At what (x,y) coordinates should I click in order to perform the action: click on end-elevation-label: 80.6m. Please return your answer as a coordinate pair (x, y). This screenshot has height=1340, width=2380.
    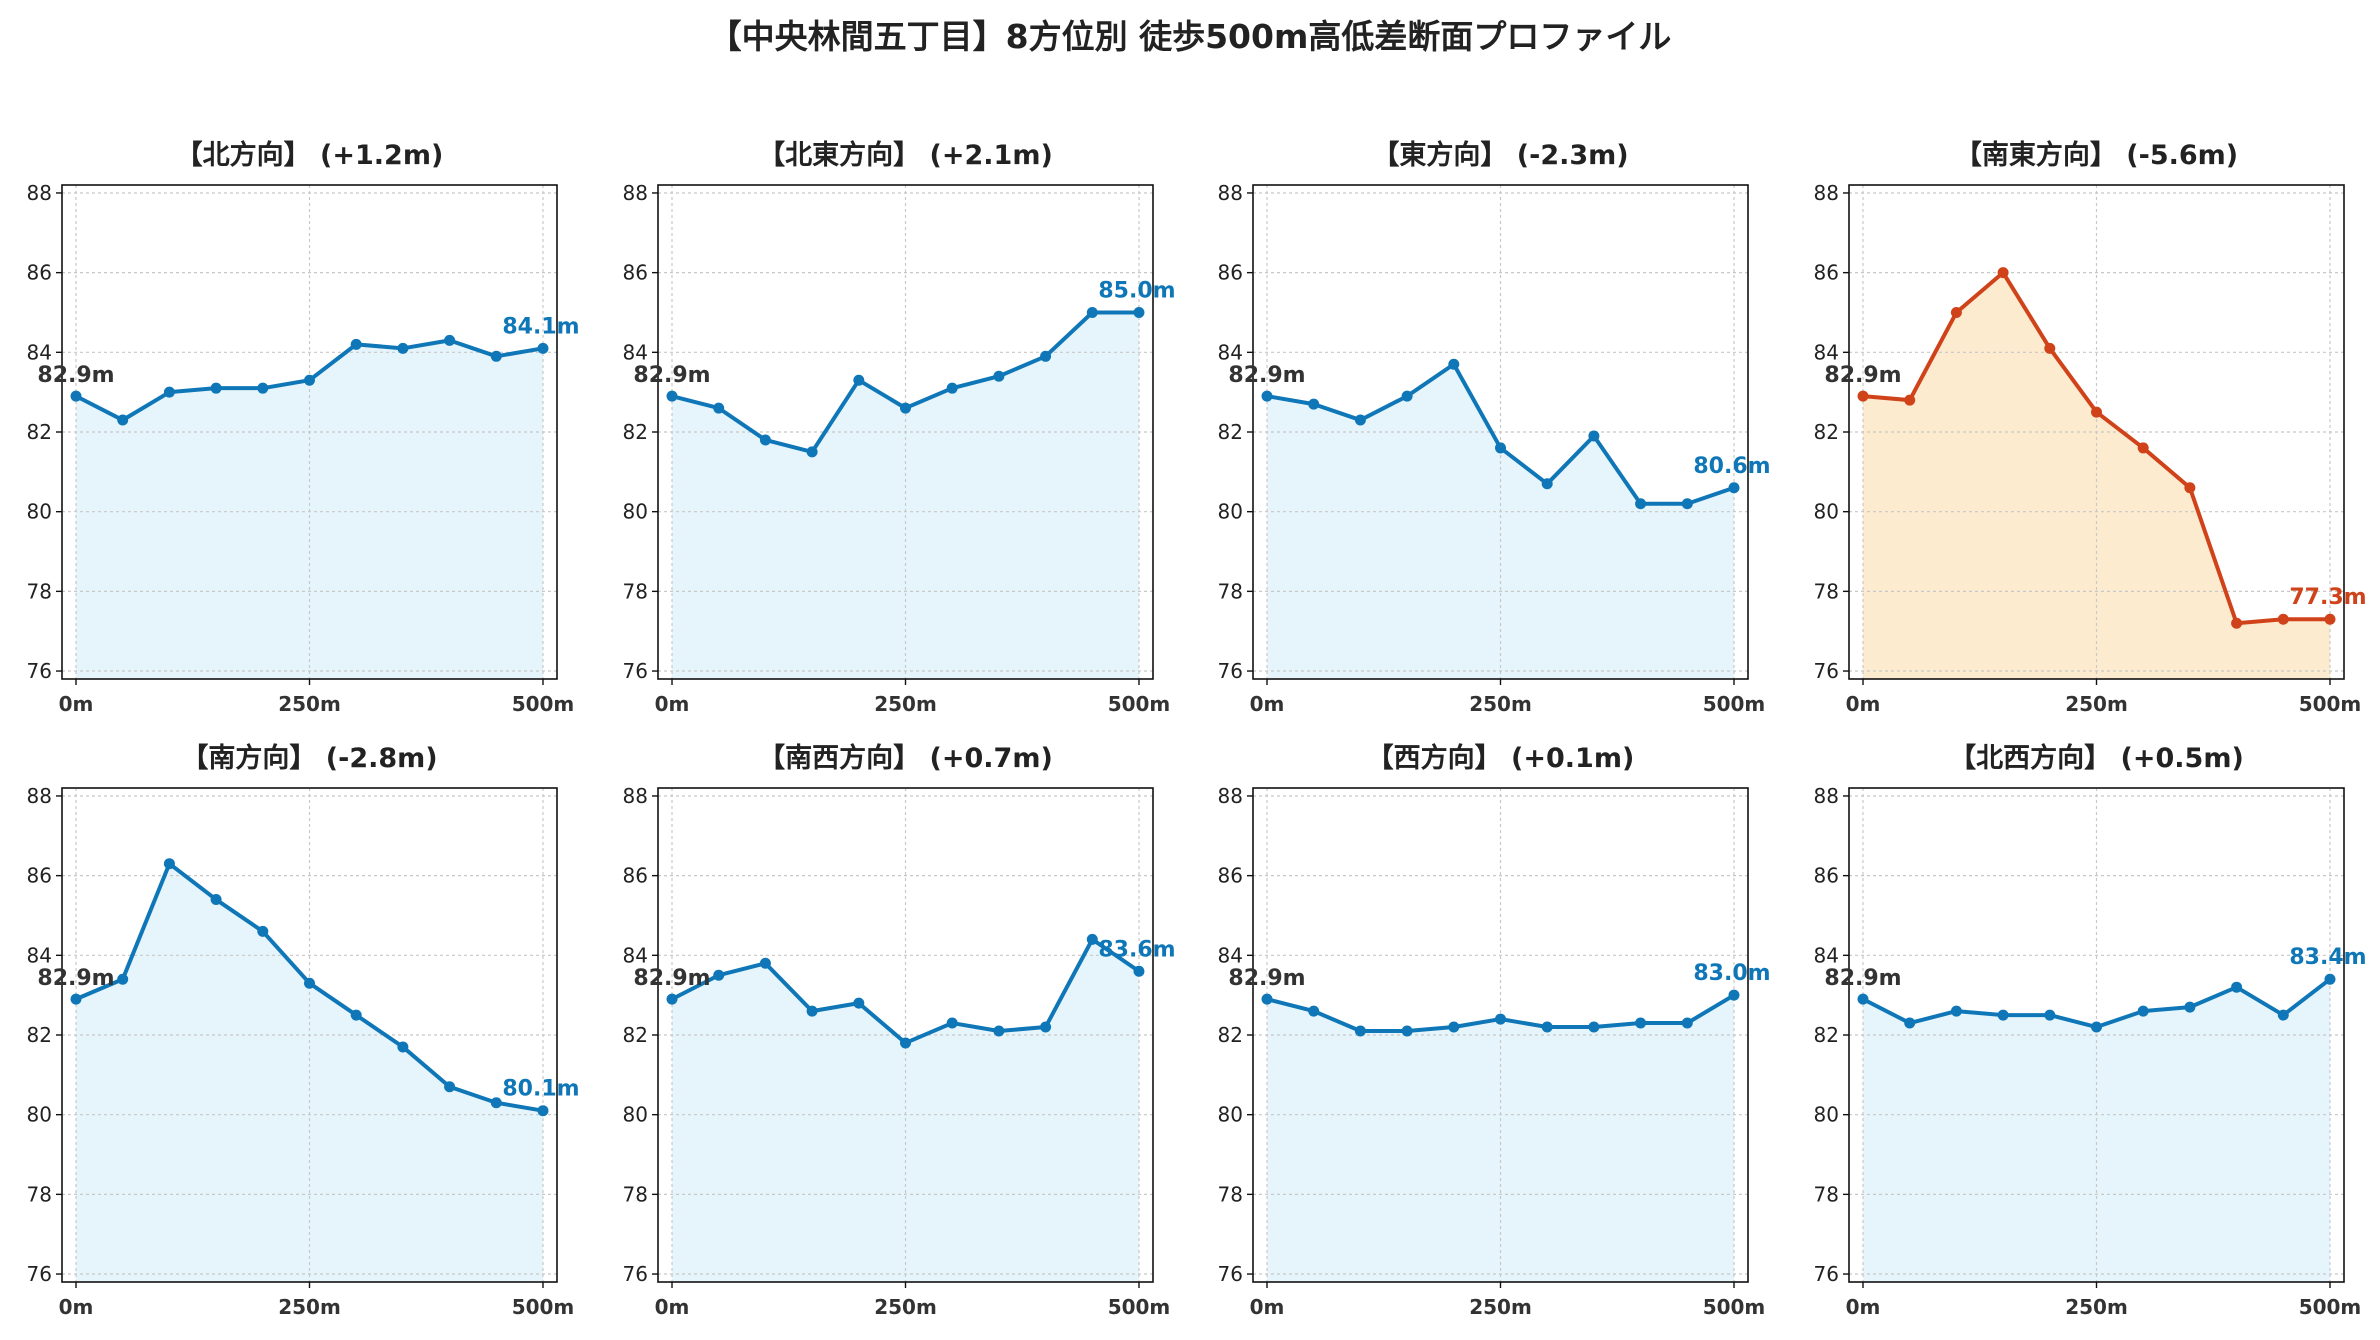
    Looking at the image, I should click on (1731, 466).